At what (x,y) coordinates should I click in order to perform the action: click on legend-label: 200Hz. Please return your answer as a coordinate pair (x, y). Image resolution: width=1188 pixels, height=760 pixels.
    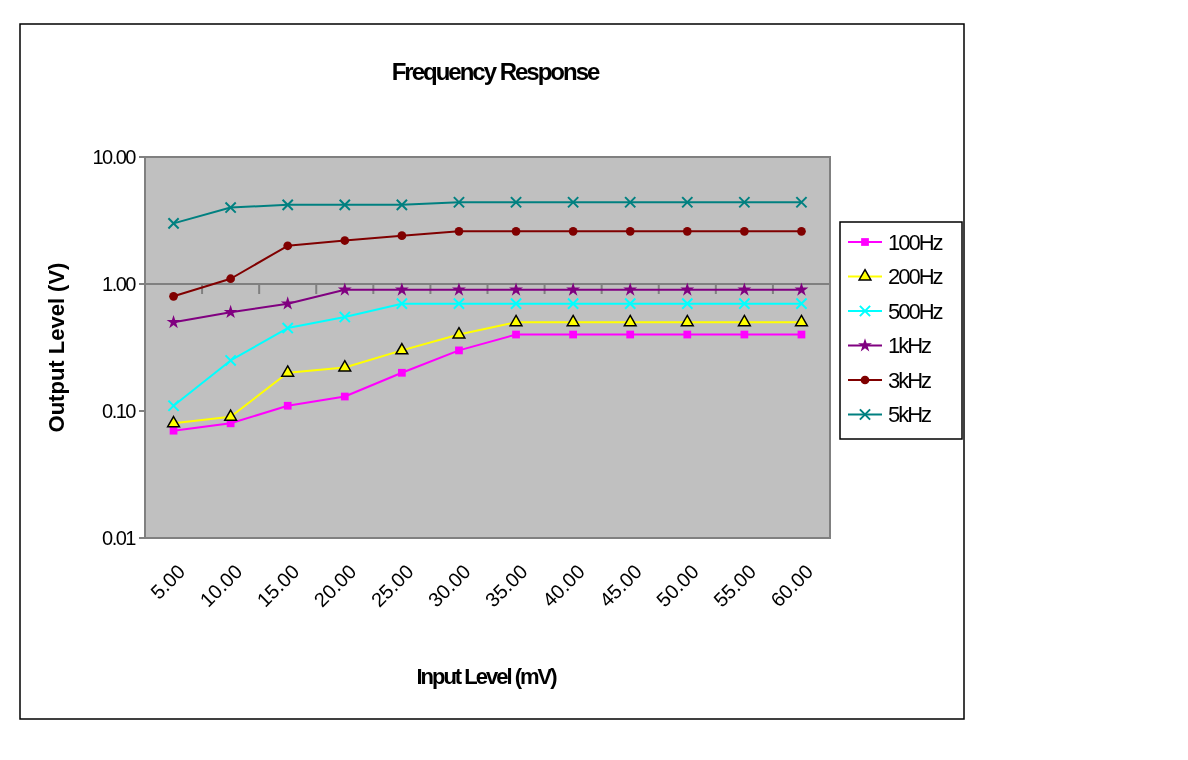
    Looking at the image, I should click on (915, 277).